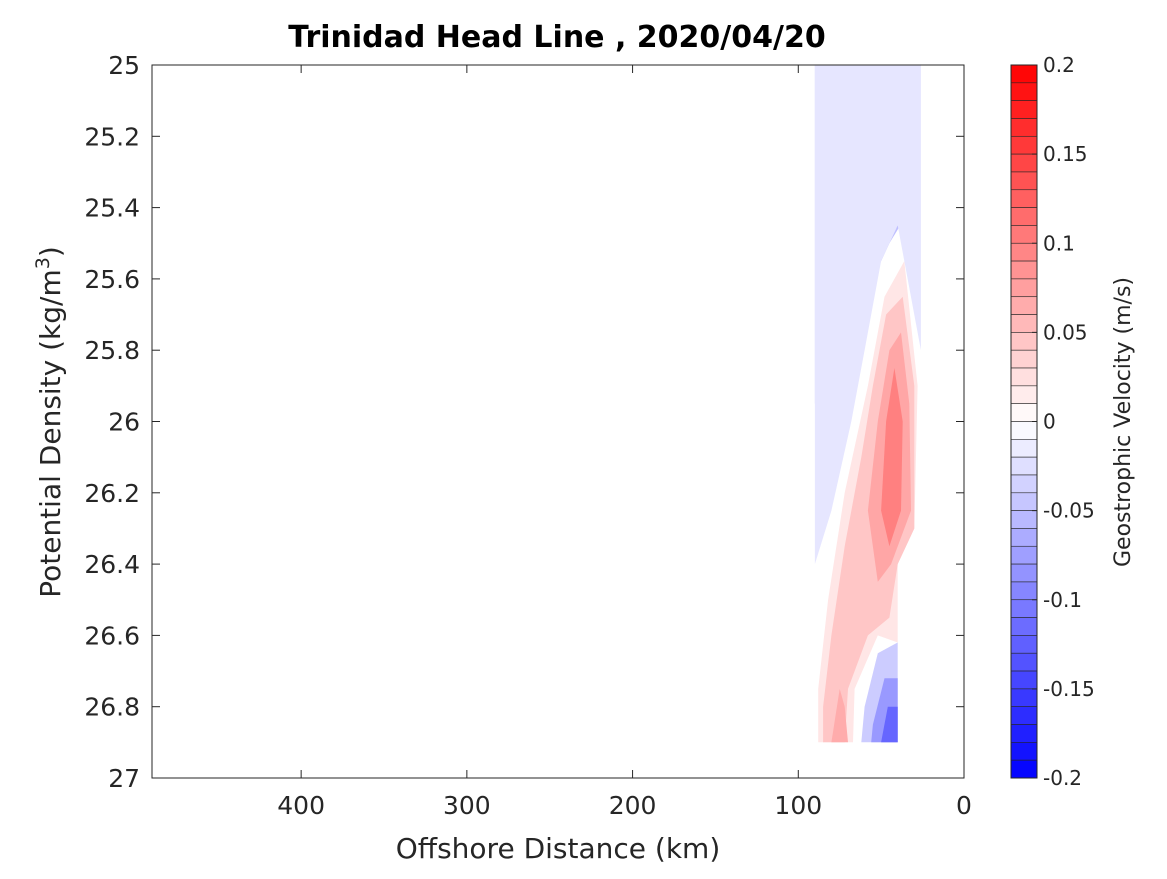  Describe the element at coordinates (112, 350) in the screenshot. I see `y-tick-label: 25.8` at that location.